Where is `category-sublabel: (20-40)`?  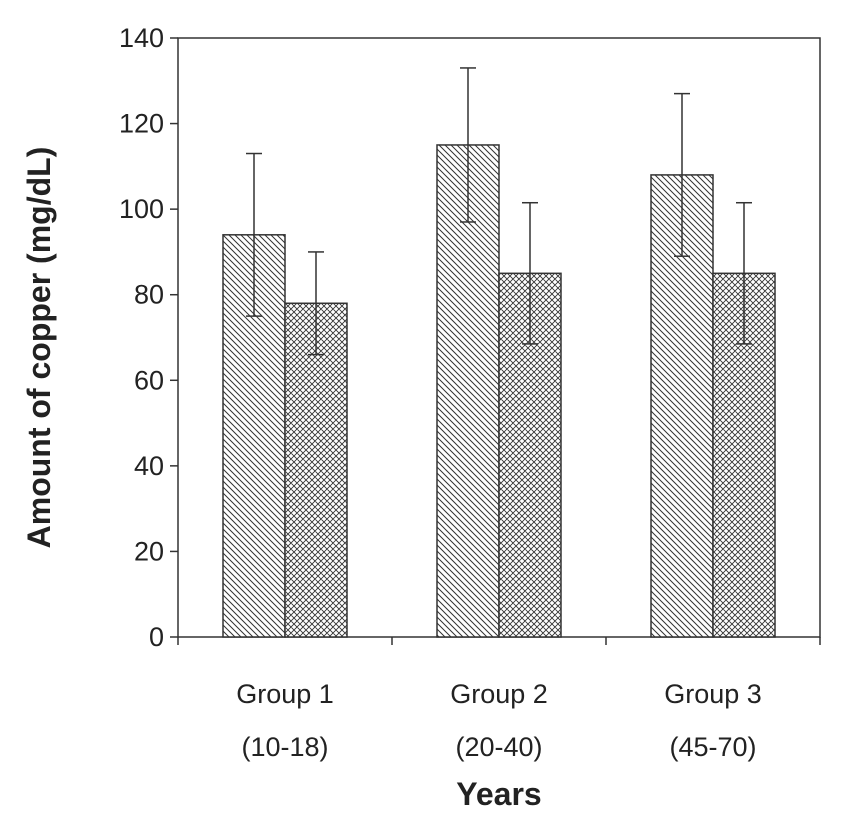 category-sublabel: (20-40) is located at coordinates (498, 747).